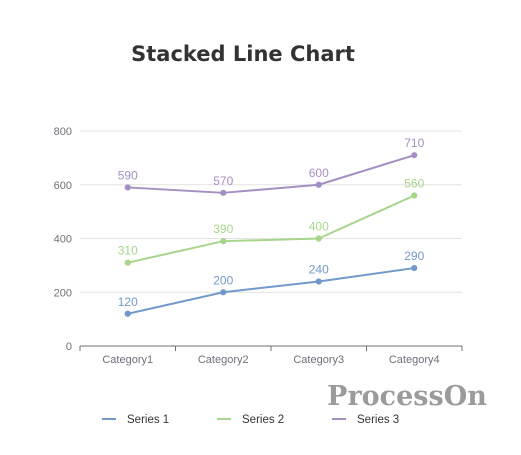 This screenshot has height=455, width=521. Describe the element at coordinates (318, 360) in the screenshot. I see `x-tick-label: Category3` at that location.